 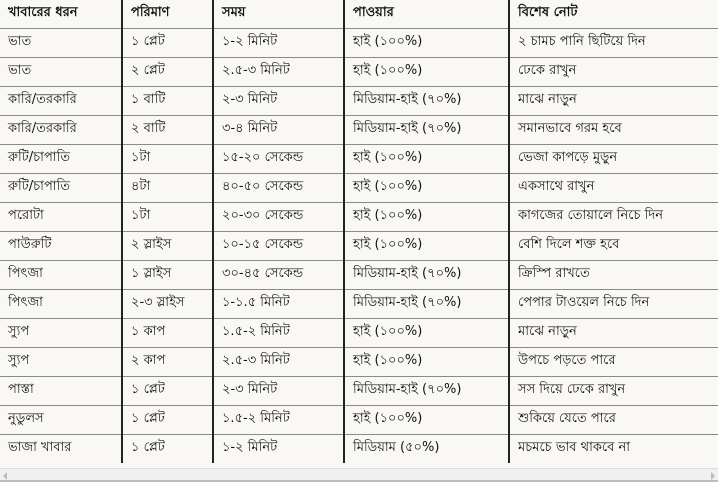 What do you see at coordinates (279, 14) in the screenshot?
I see `column-header-time: সময়` at bounding box center [279, 14].